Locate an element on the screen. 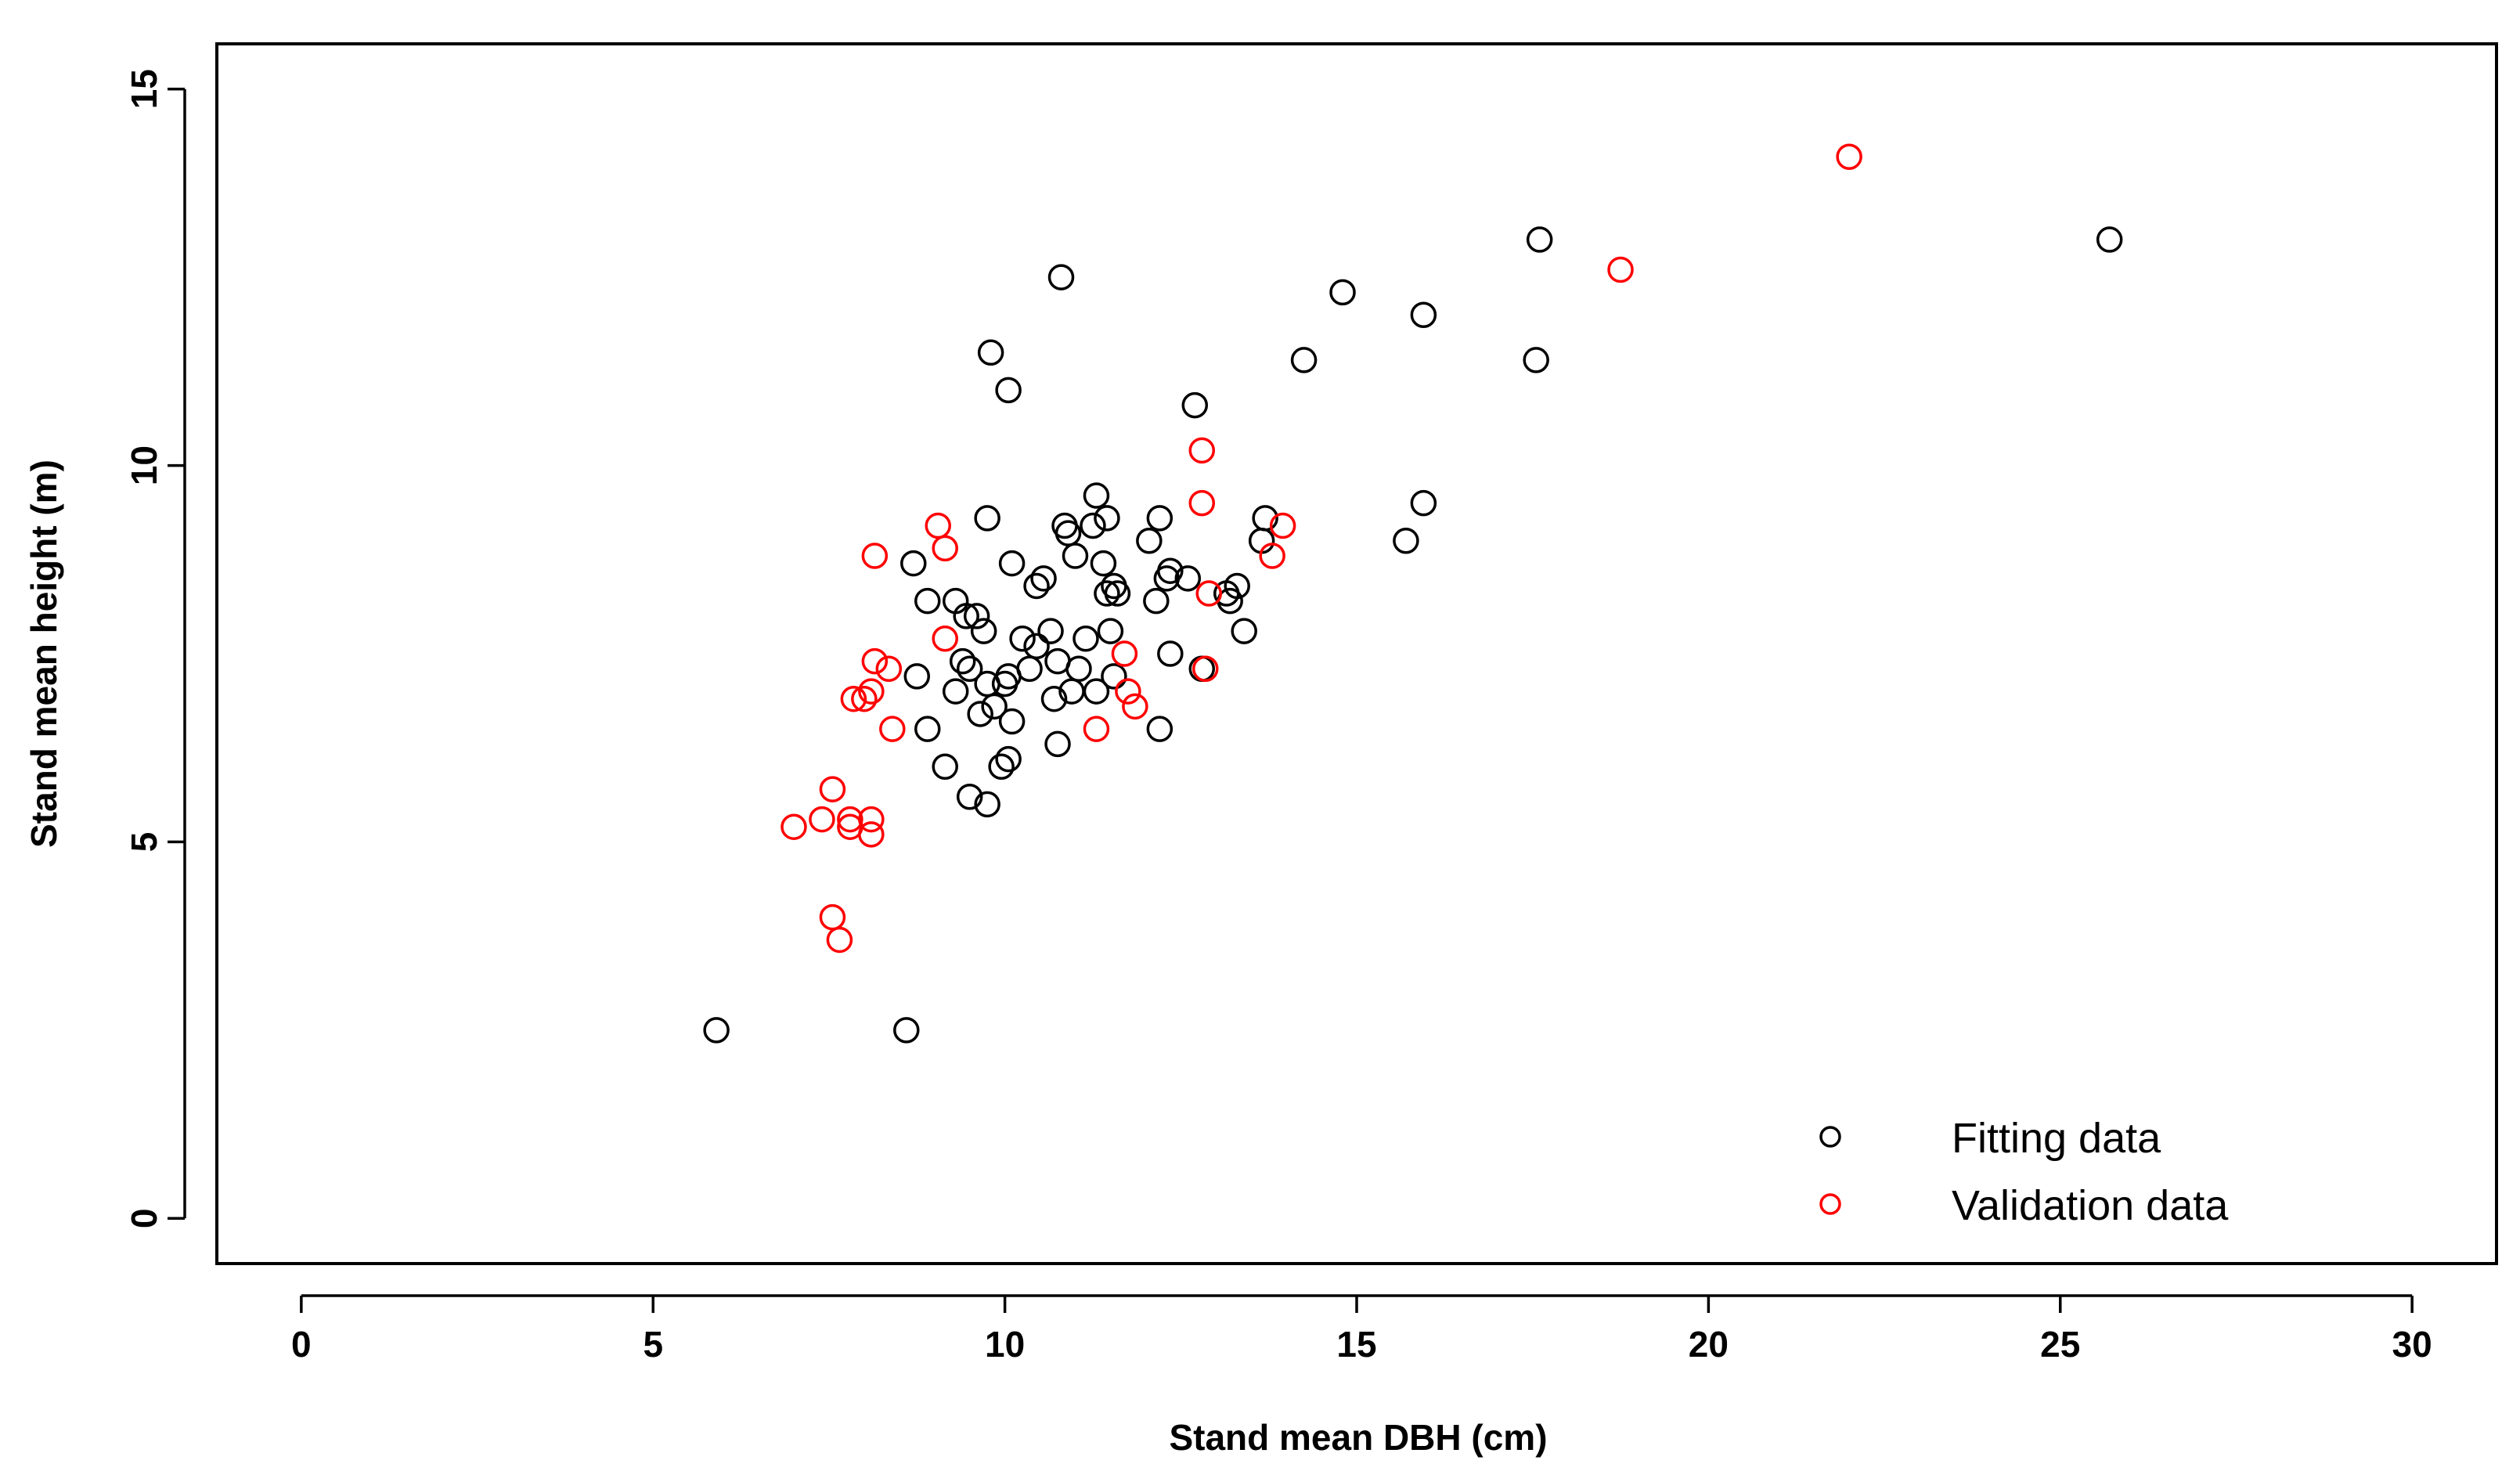 This screenshot has width=2520, height=1482. x-tick-label: 0 is located at coordinates (301, 1344).